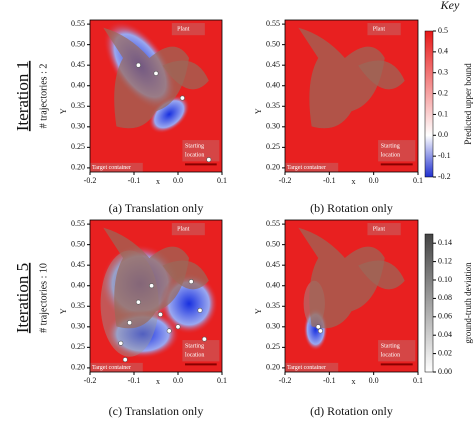 The height and width of the screenshot is (442, 474). What do you see at coordinates (444, 176) in the screenshot?
I see `colorbar-tick-label: -0.2` at bounding box center [444, 176].